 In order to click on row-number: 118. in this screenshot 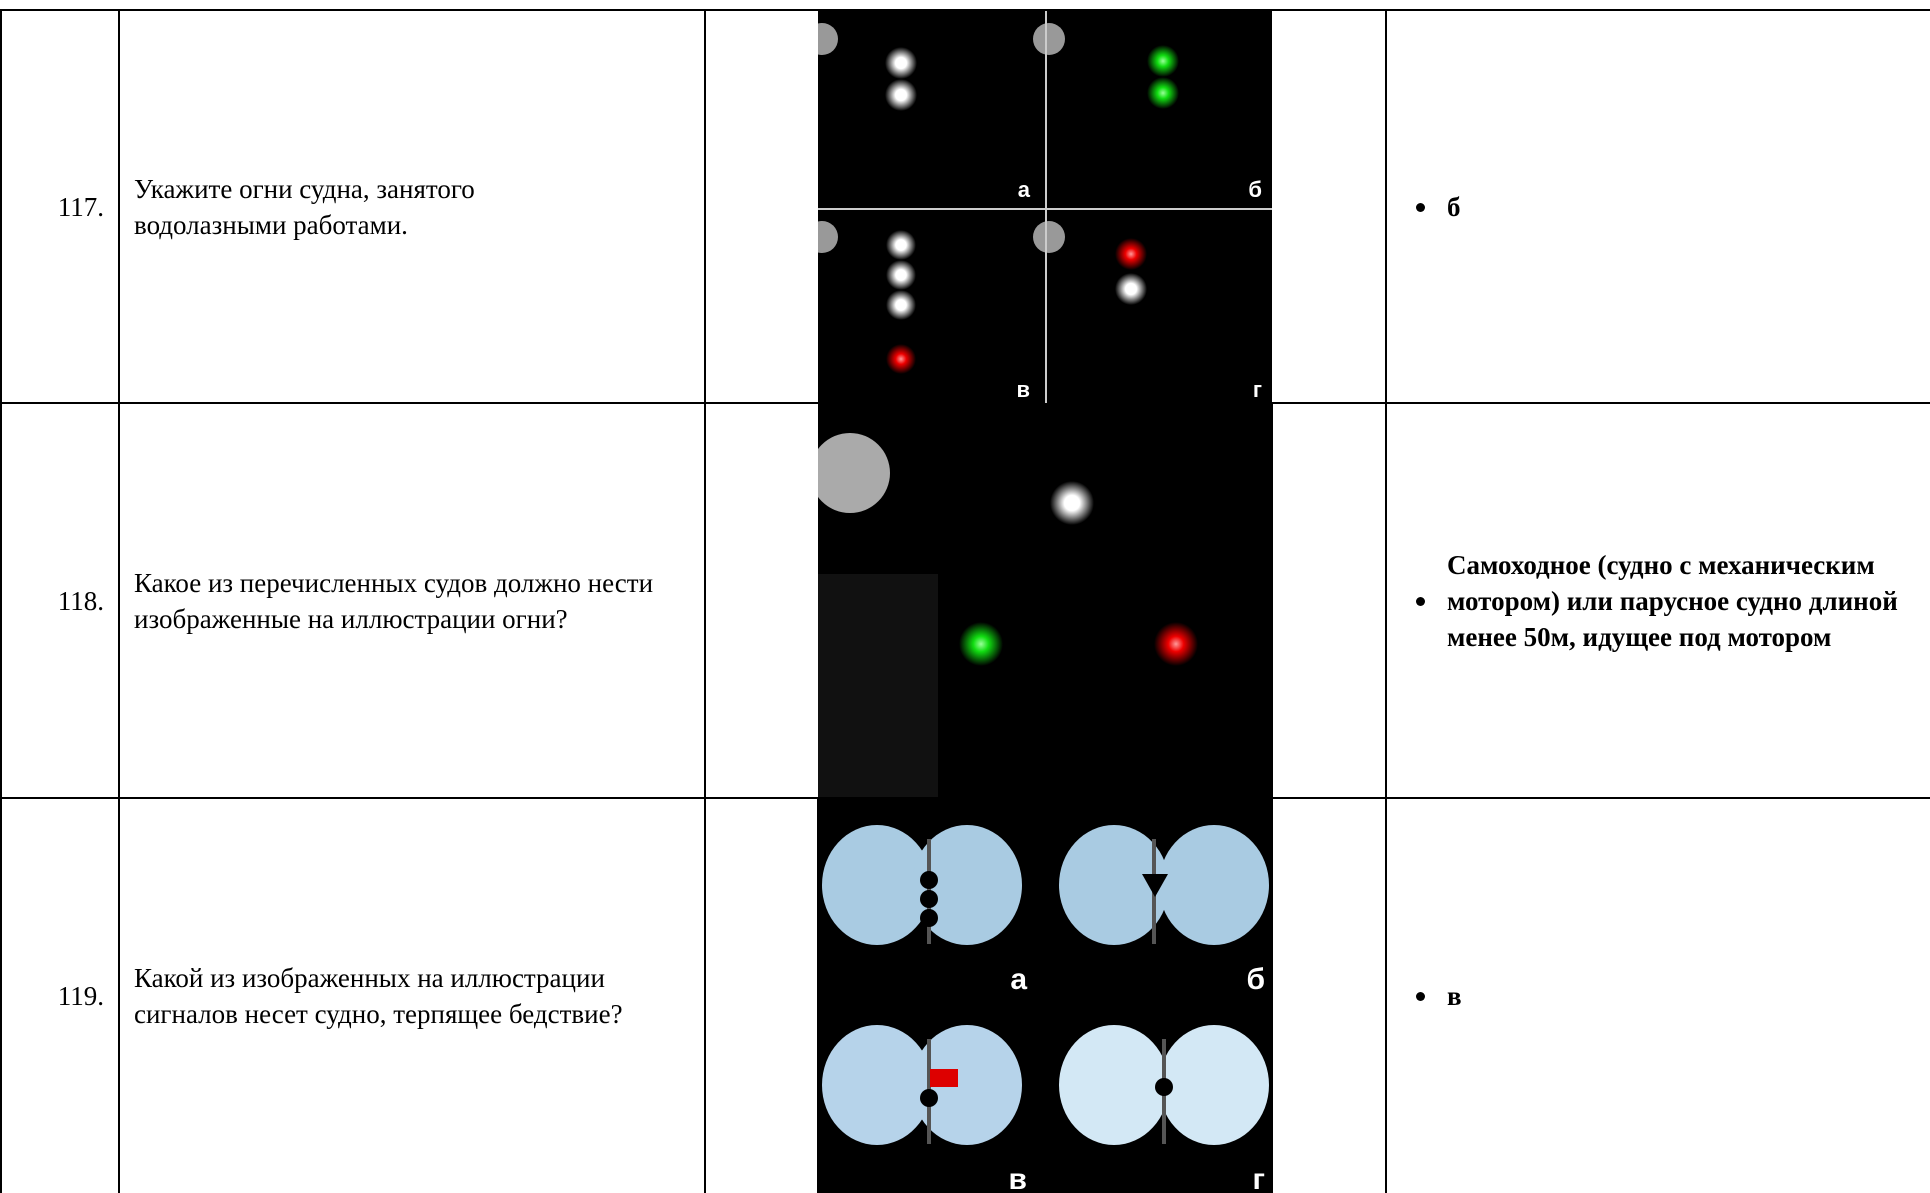, I will do `click(80, 600)`.